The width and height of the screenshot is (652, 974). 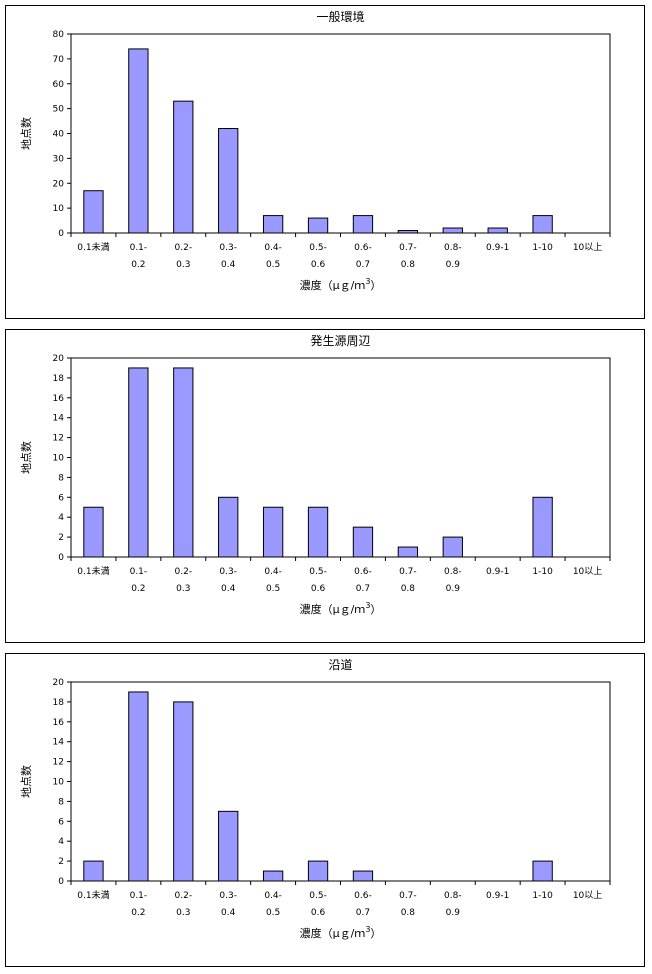 I want to click on y-tick-label: 60, so click(x=59, y=85).